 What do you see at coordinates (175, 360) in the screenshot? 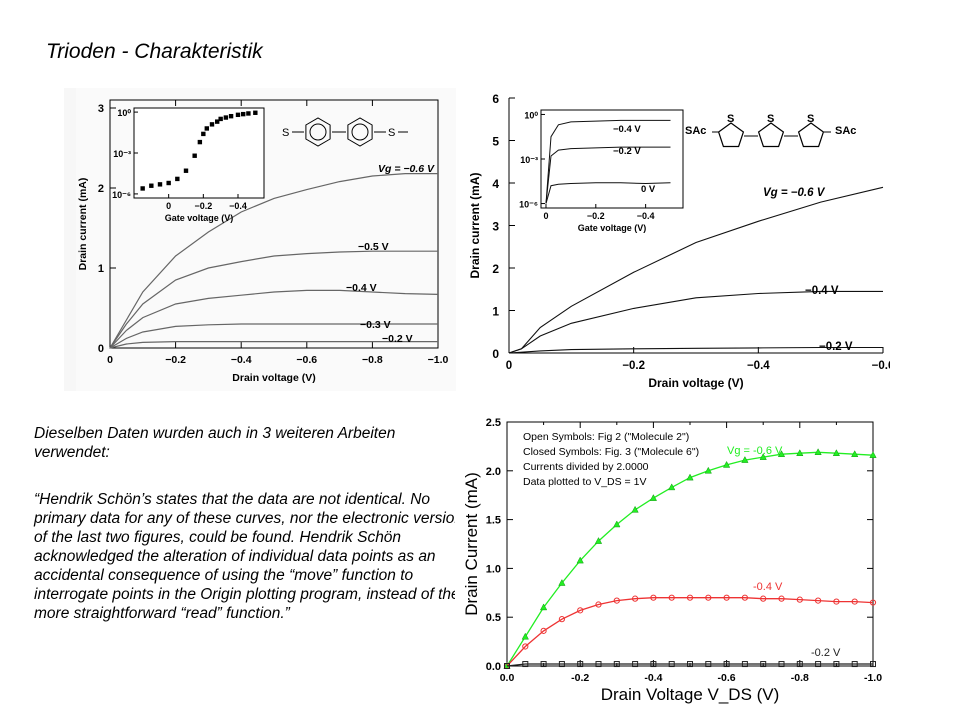
I see `x-tick-label: −0.2` at bounding box center [175, 360].